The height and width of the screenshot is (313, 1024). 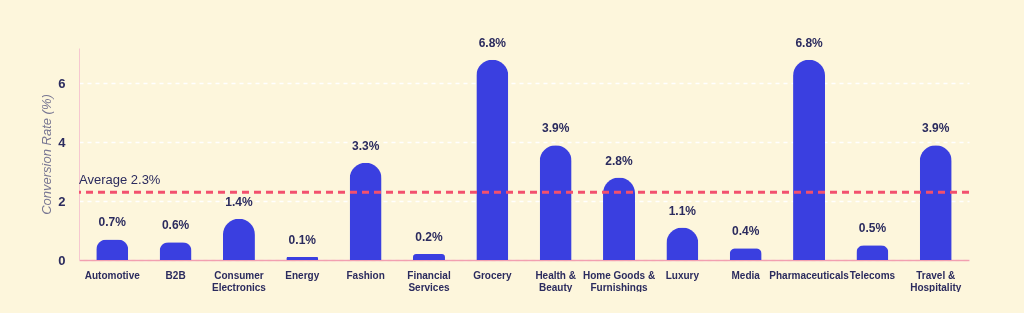 I want to click on x-tick-label: Financial Services, so click(x=429, y=281).